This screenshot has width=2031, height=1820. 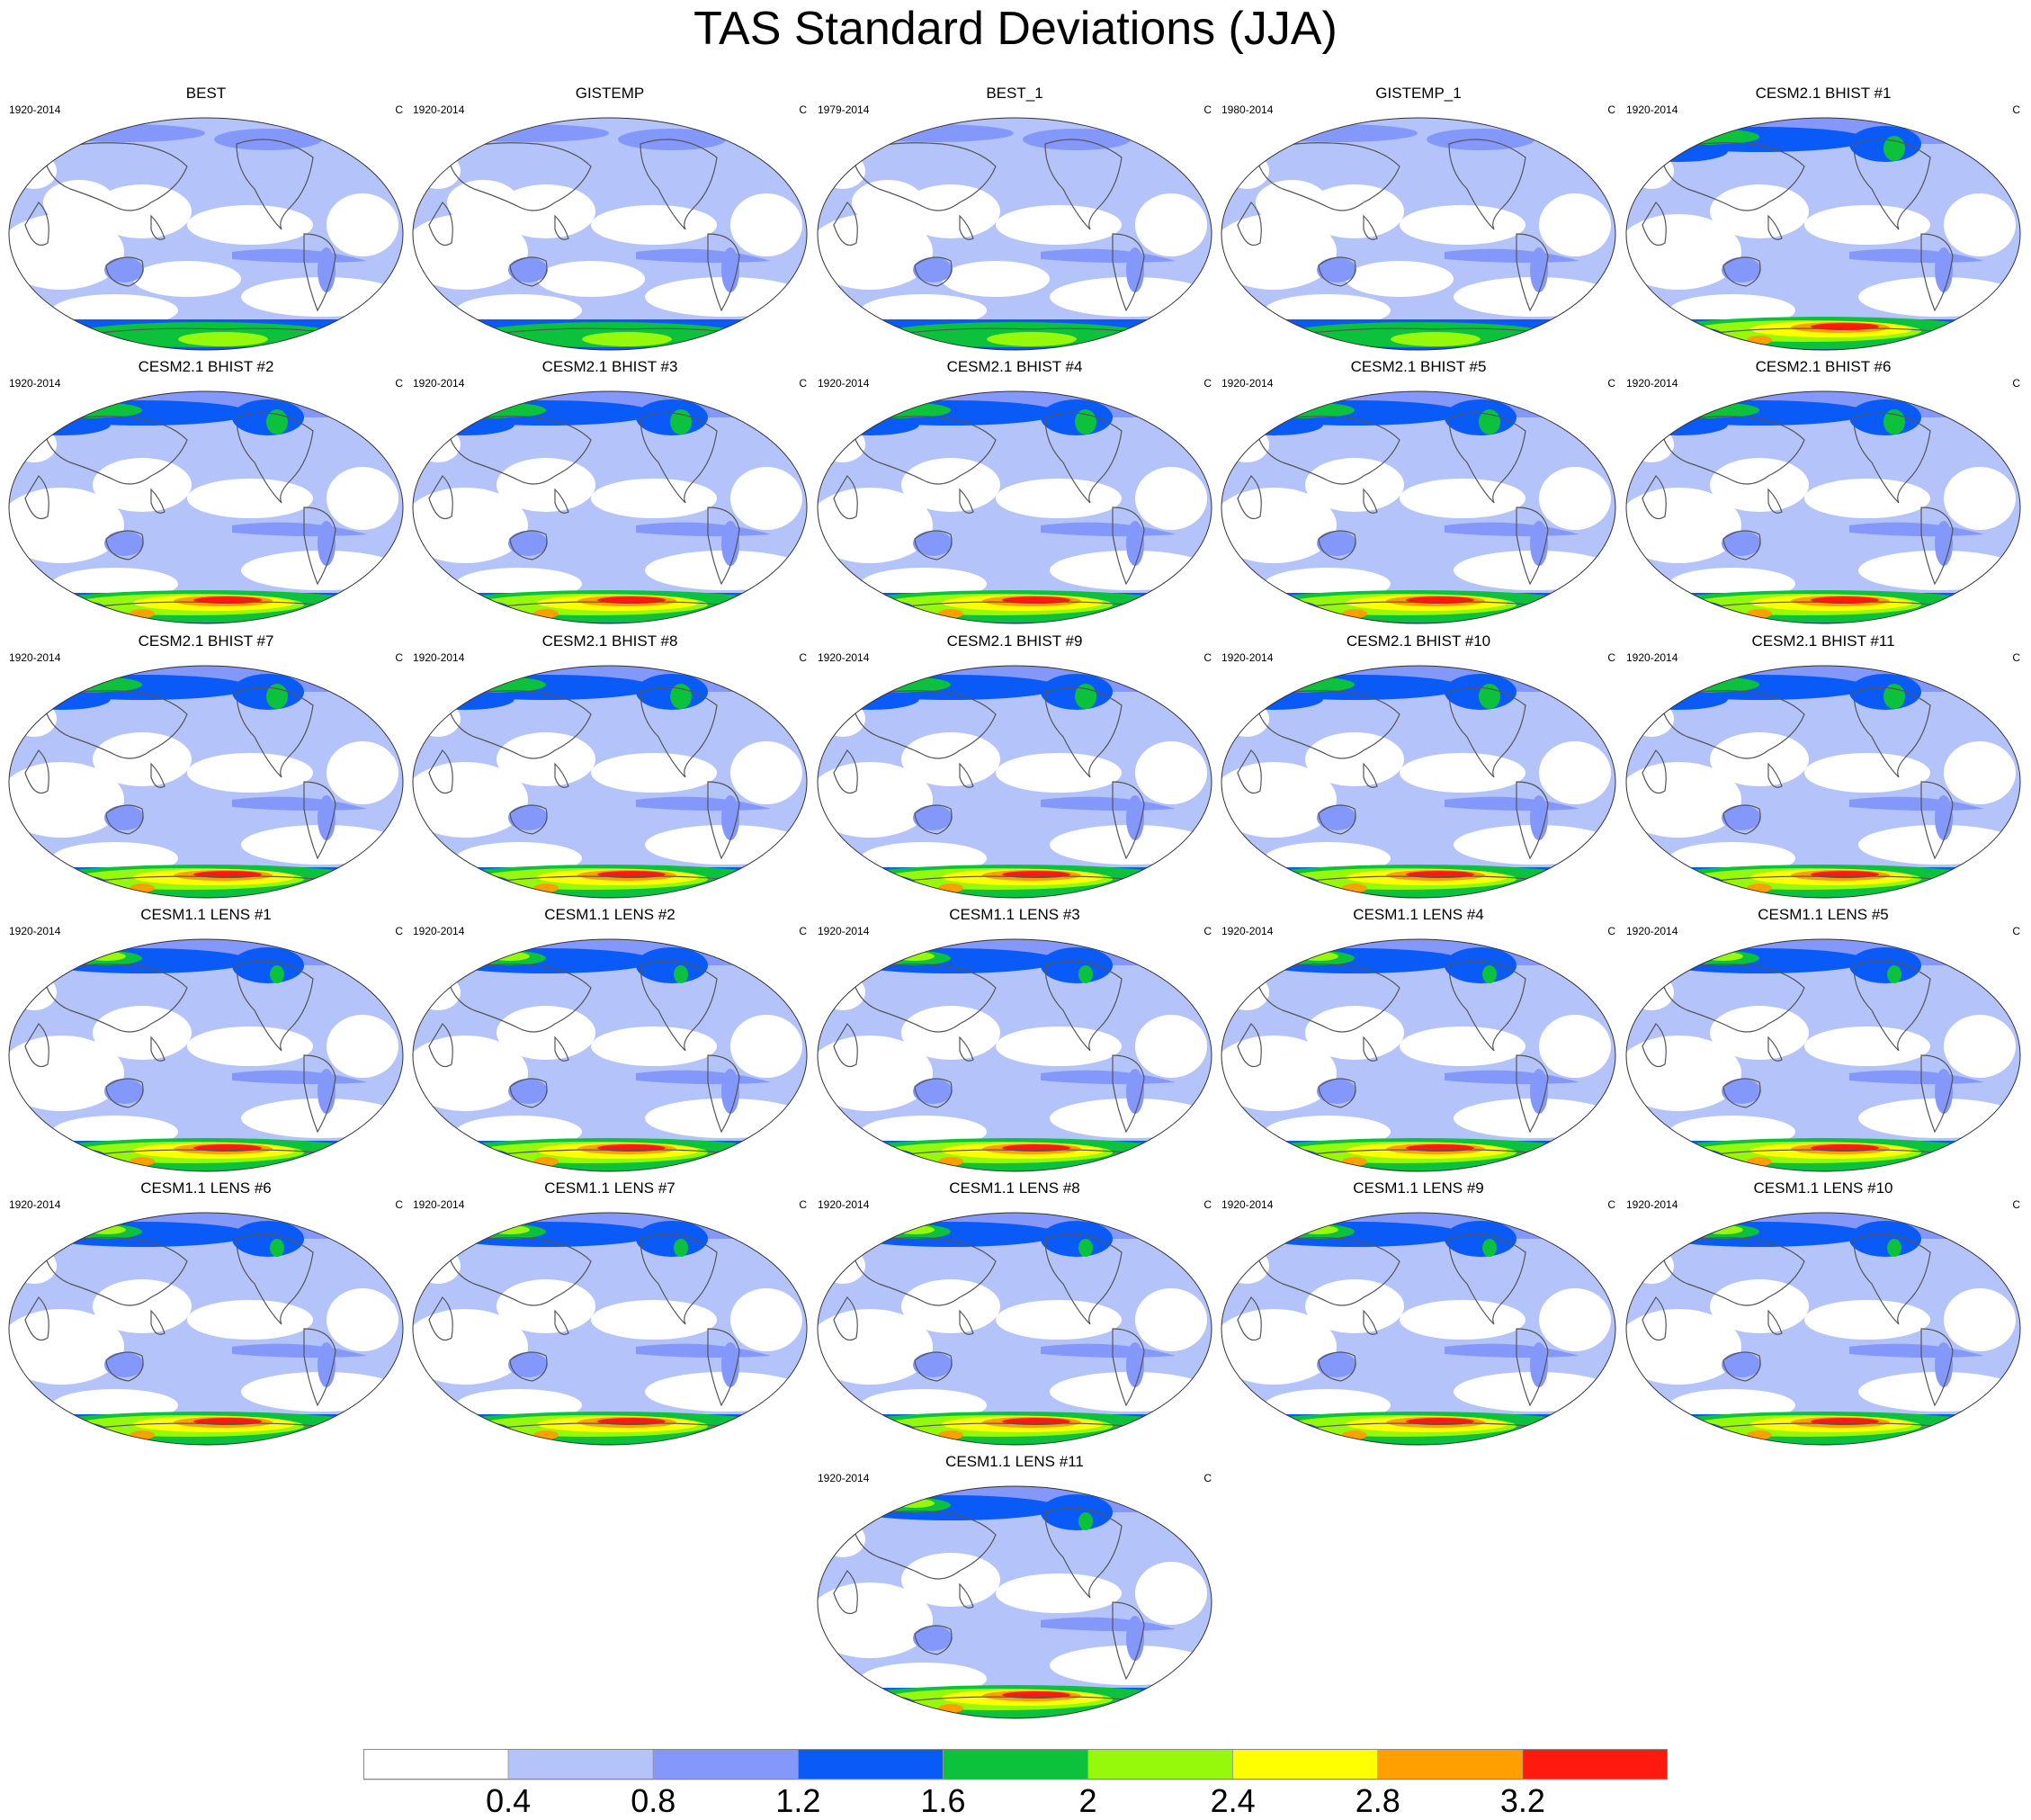 I want to click on colorbar-swatch, so click(x=580, y=1764).